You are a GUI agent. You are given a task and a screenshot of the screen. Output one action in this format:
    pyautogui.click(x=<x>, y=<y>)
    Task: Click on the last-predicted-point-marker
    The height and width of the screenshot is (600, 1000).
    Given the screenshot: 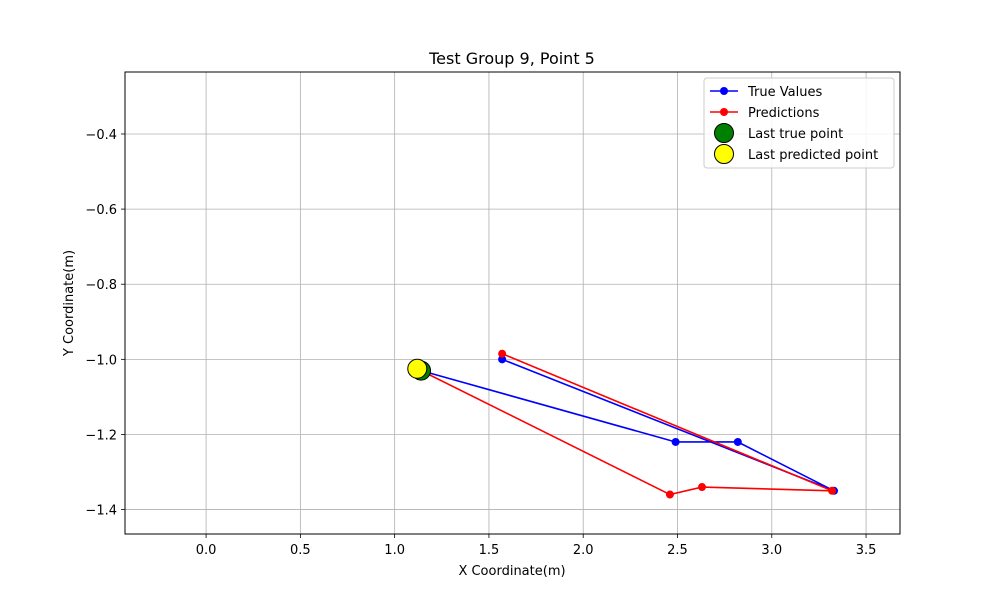 What is the action you would take?
    pyautogui.click(x=417, y=368)
    